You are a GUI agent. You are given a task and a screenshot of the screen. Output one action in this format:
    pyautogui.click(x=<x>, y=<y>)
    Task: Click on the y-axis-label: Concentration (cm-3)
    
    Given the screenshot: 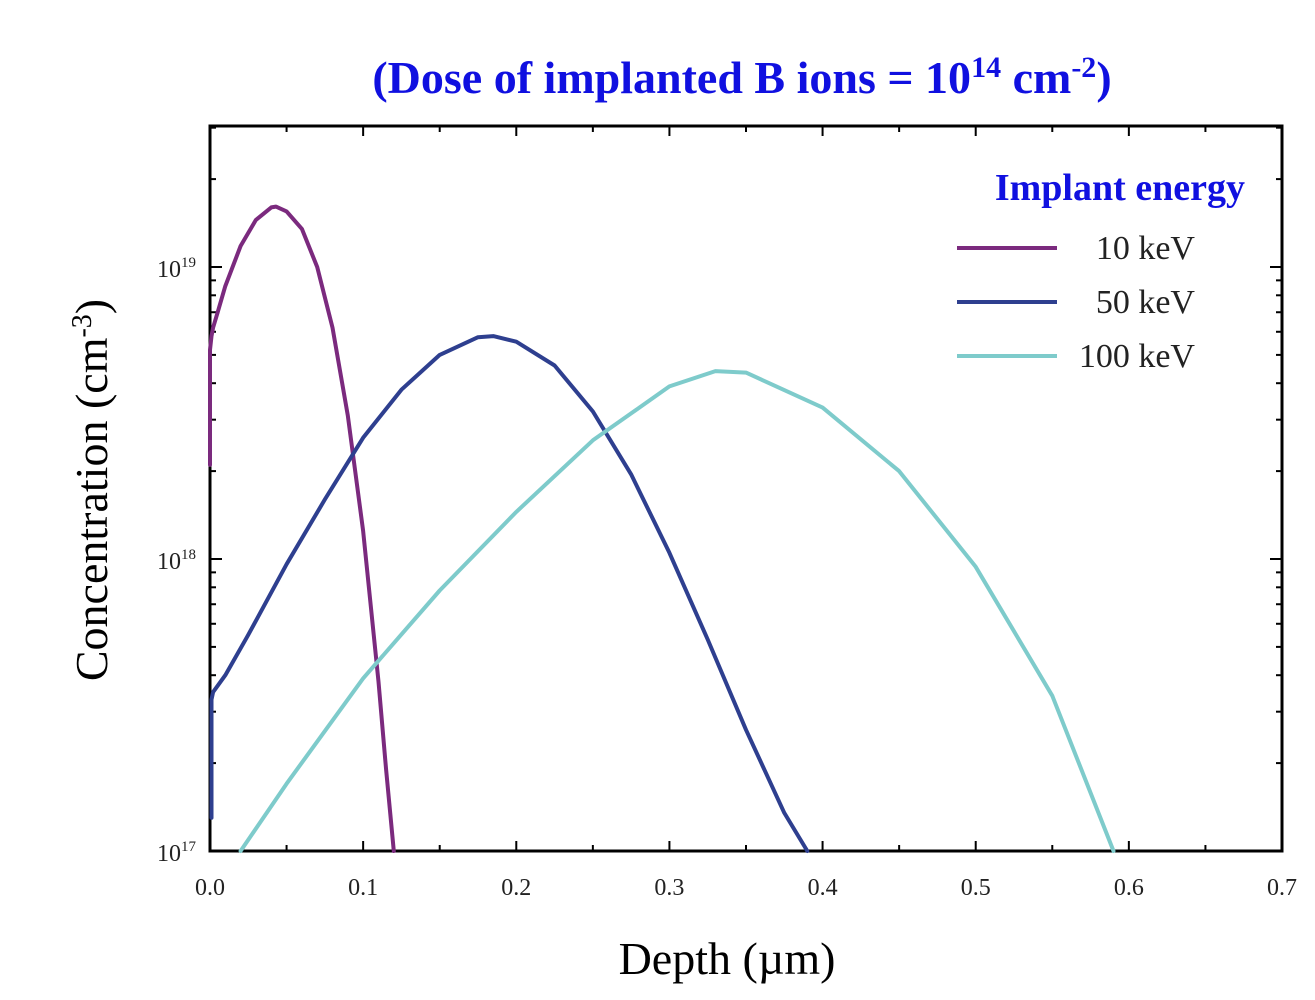 What is the action you would take?
    pyautogui.click(x=91, y=490)
    